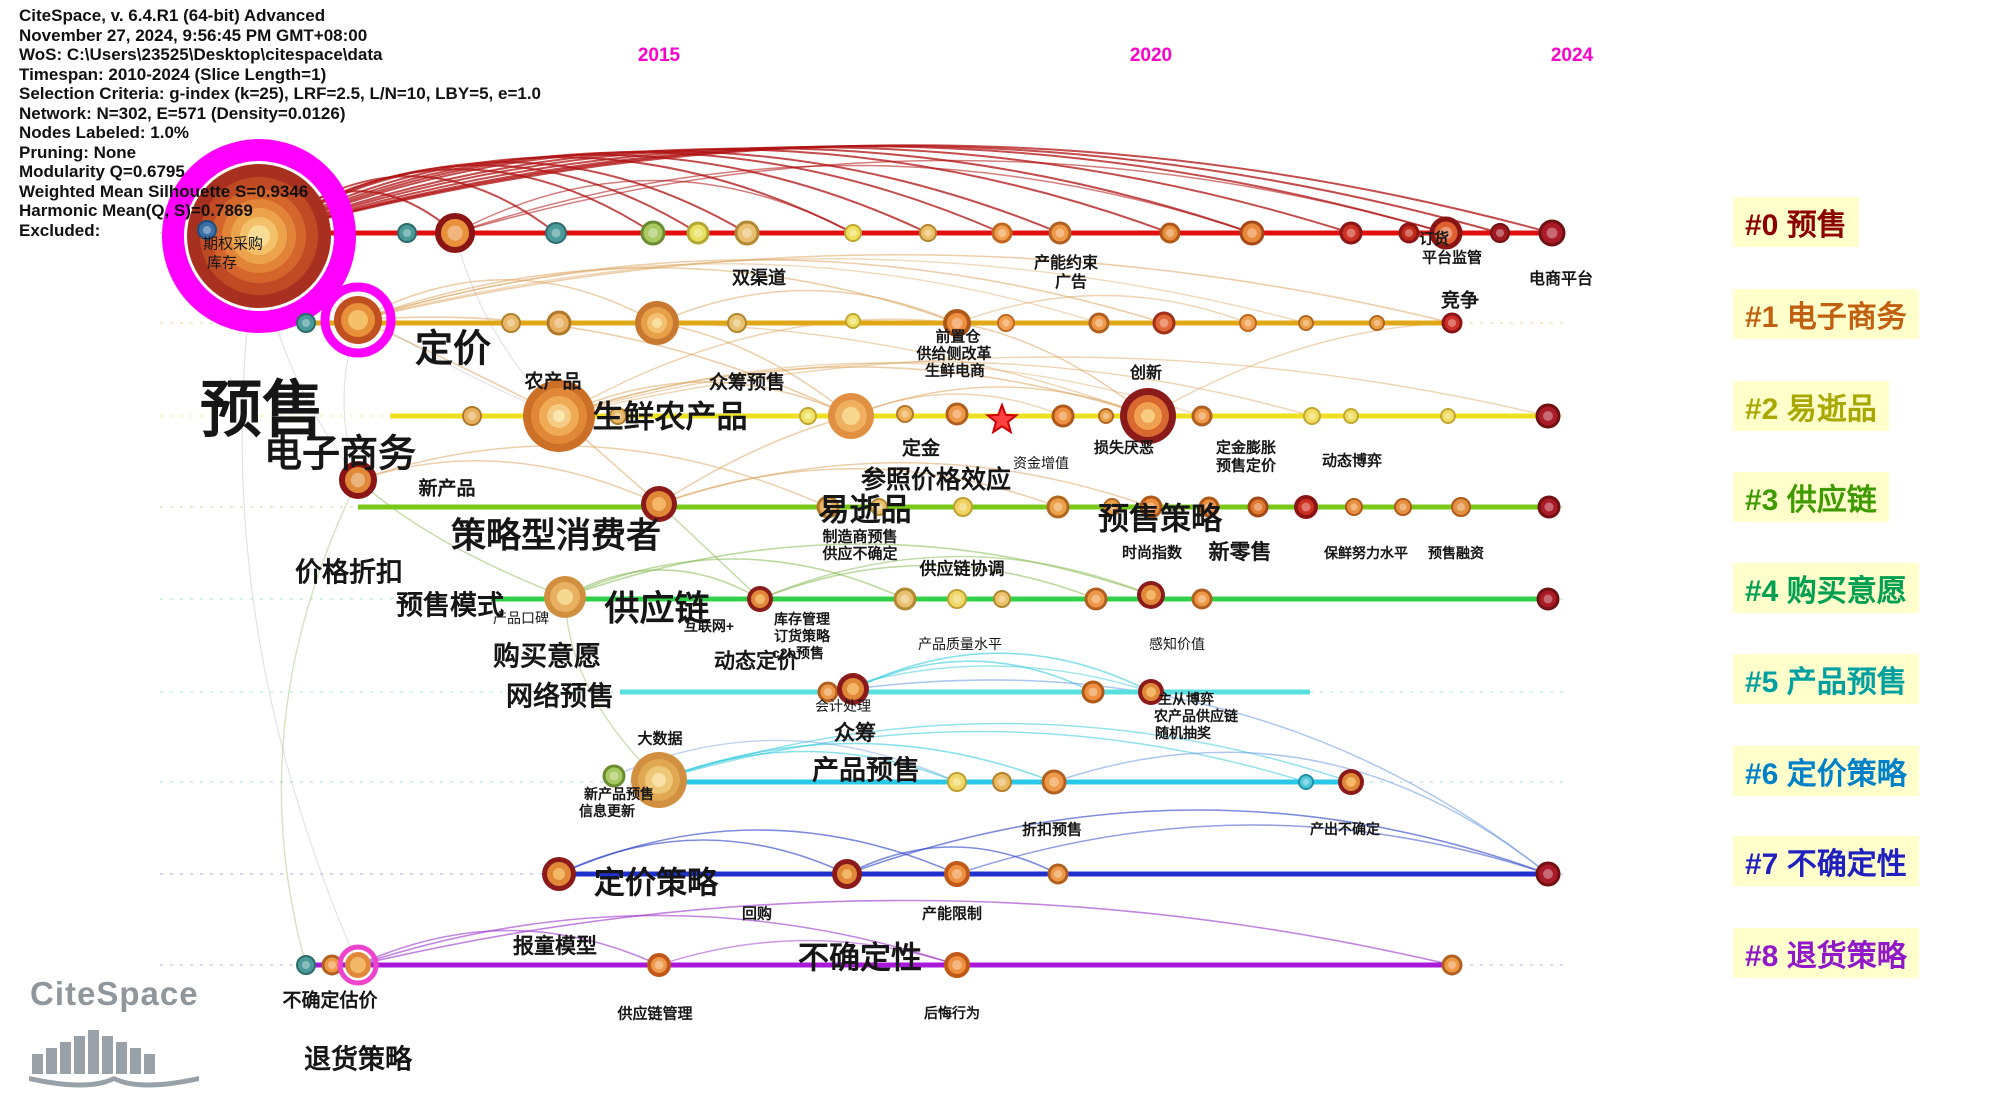  What do you see at coordinates (1183, 733) in the screenshot?
I see `keyword-label: 随机抽奖` at bounding box center [1183, 733].